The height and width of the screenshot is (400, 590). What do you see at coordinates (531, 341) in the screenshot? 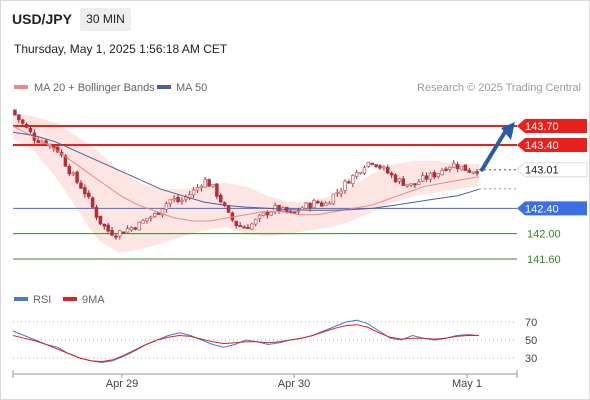
I see `rsi-level-label-1: 50` at bounding box center [531, 341].